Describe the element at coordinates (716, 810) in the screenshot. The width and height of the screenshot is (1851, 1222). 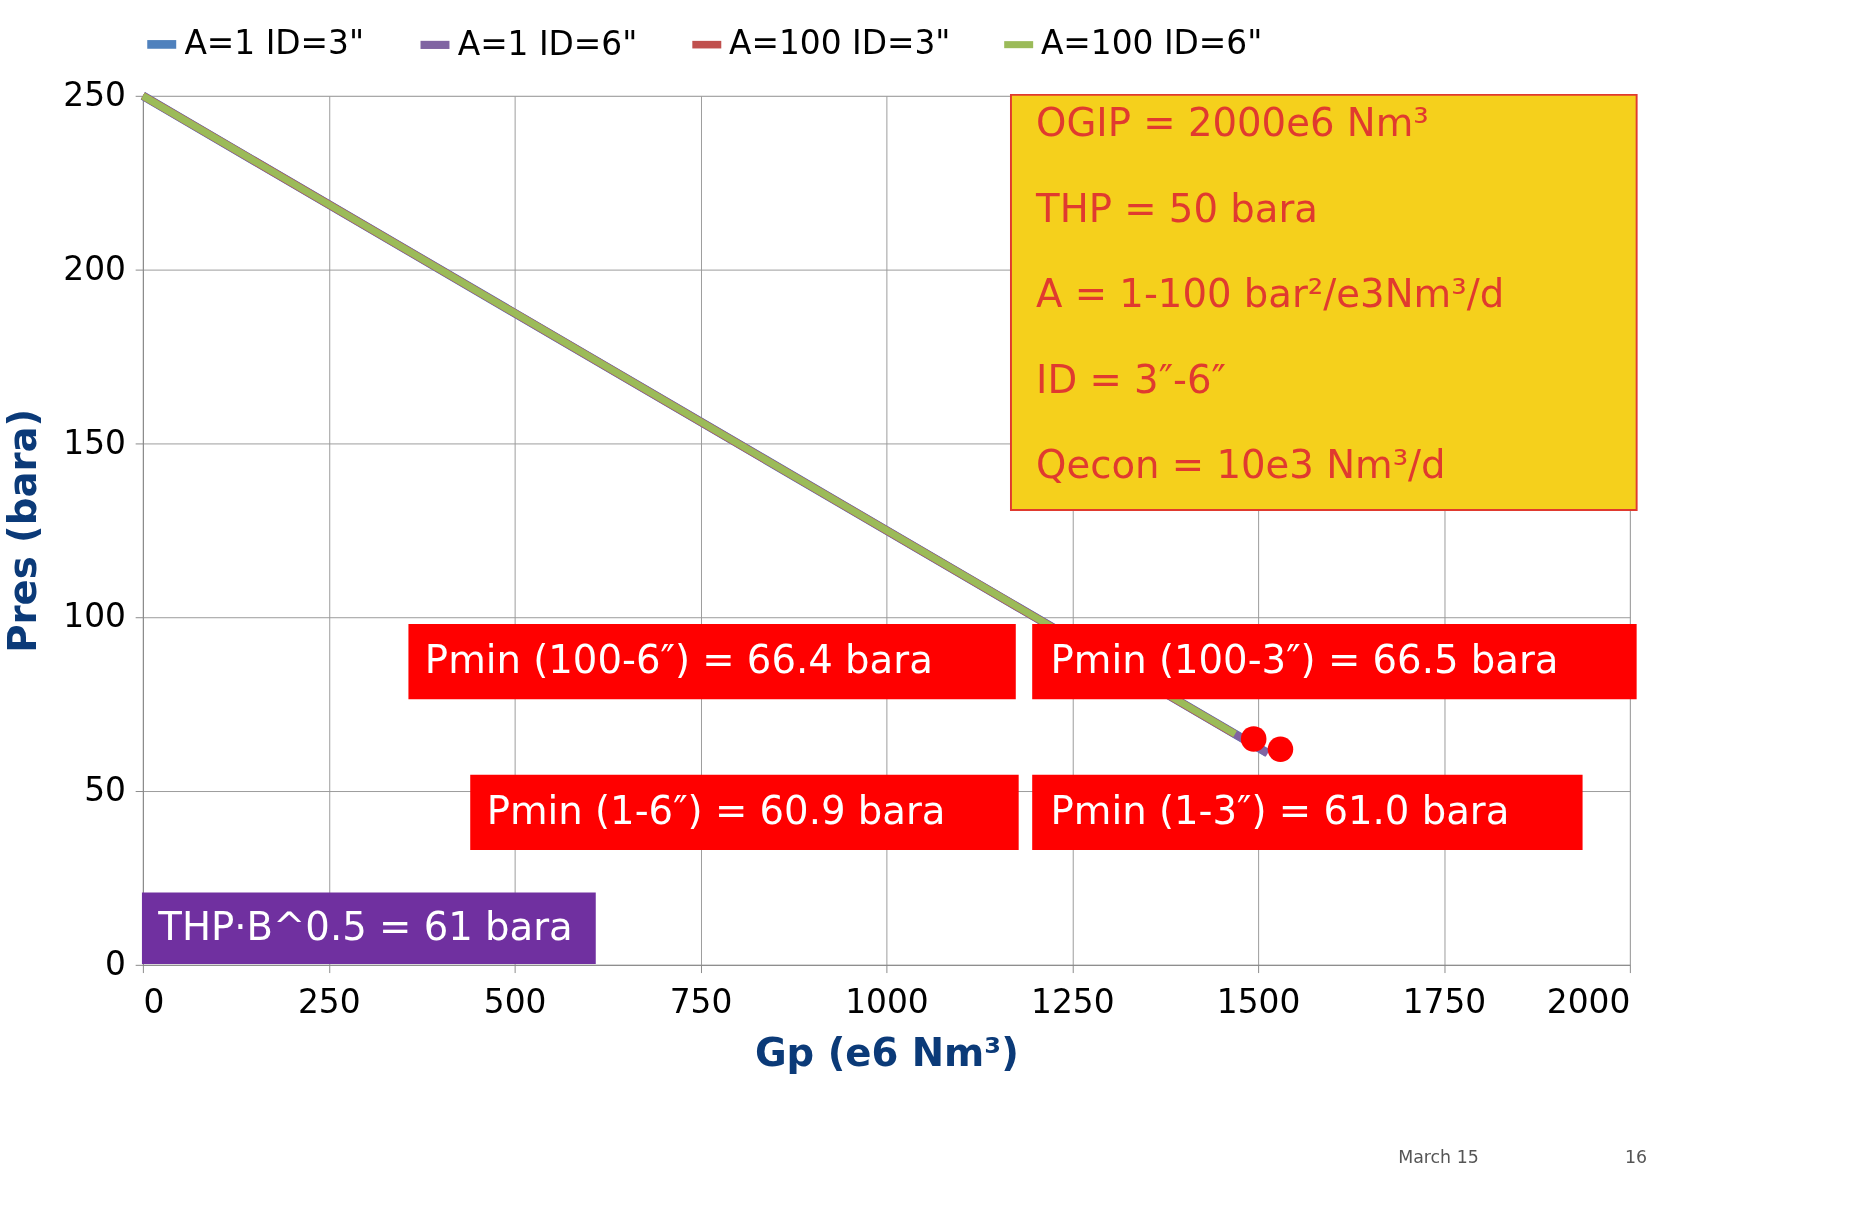
I see `annotation: Pmin (1-6″) = 60.9 bara` at that location.